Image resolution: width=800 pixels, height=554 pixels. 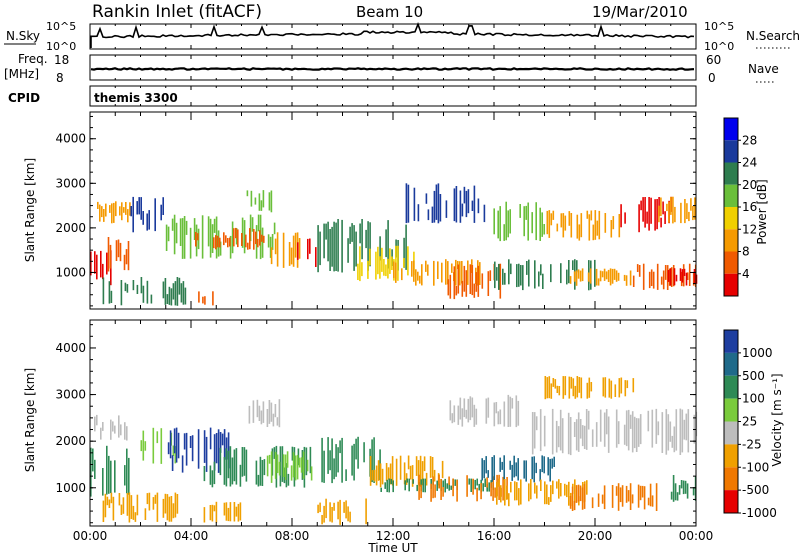 What do you see at coordinates (719, 26) in the screenshot?
I see `nsearch-tick-top: 10^5` at bounding box center [719, 26].